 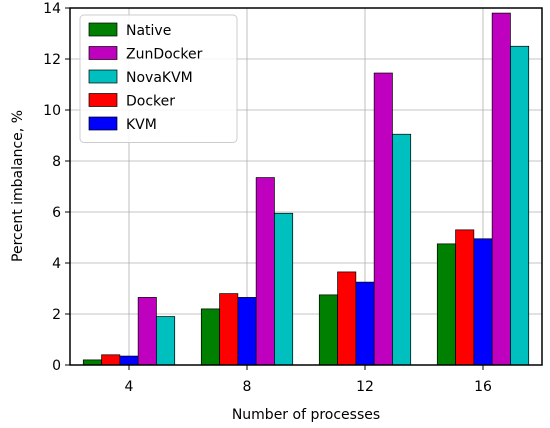 What do you see at coordinates (18, 186) in the screenshot?
I see `y-axis-title: Percent imbalance, %` at bounding box center [18, 186].